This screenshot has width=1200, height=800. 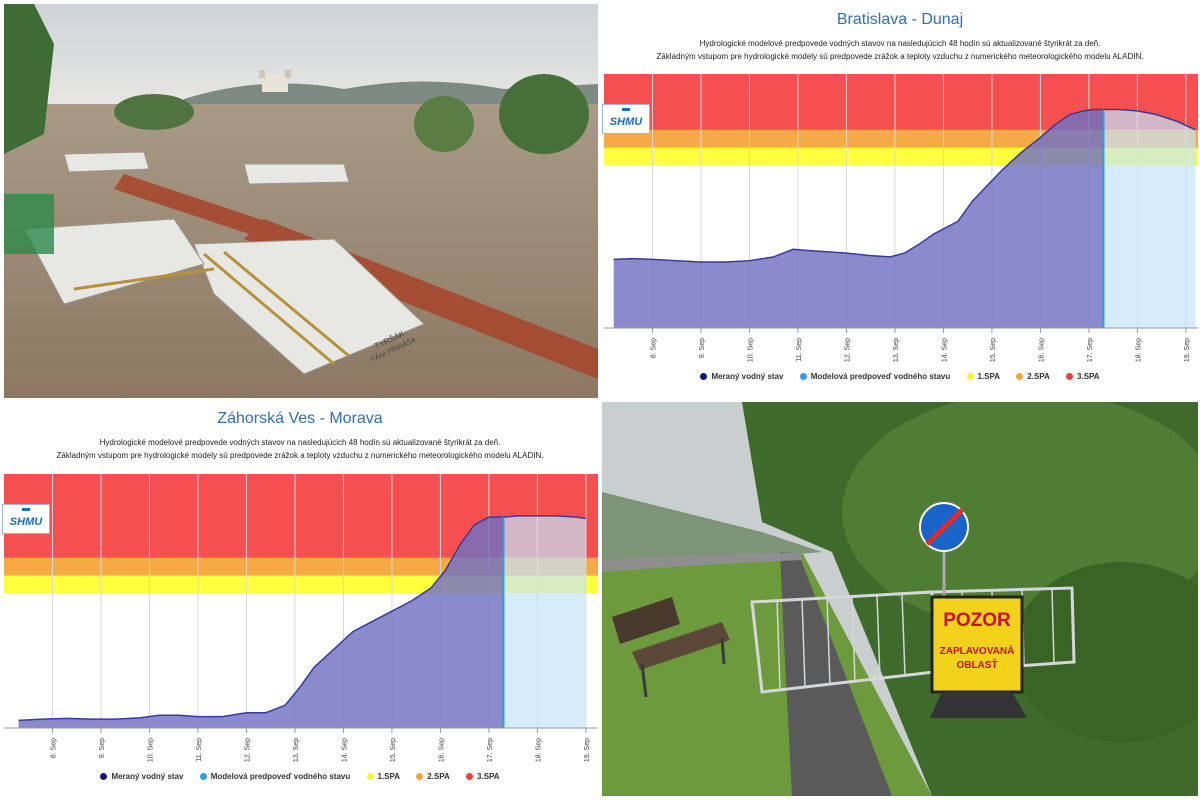 What do you see at coordinates (977, 665) in the screenshot?
I see `sign-line3: OBLASŤ` at bounding box center [977, 665].